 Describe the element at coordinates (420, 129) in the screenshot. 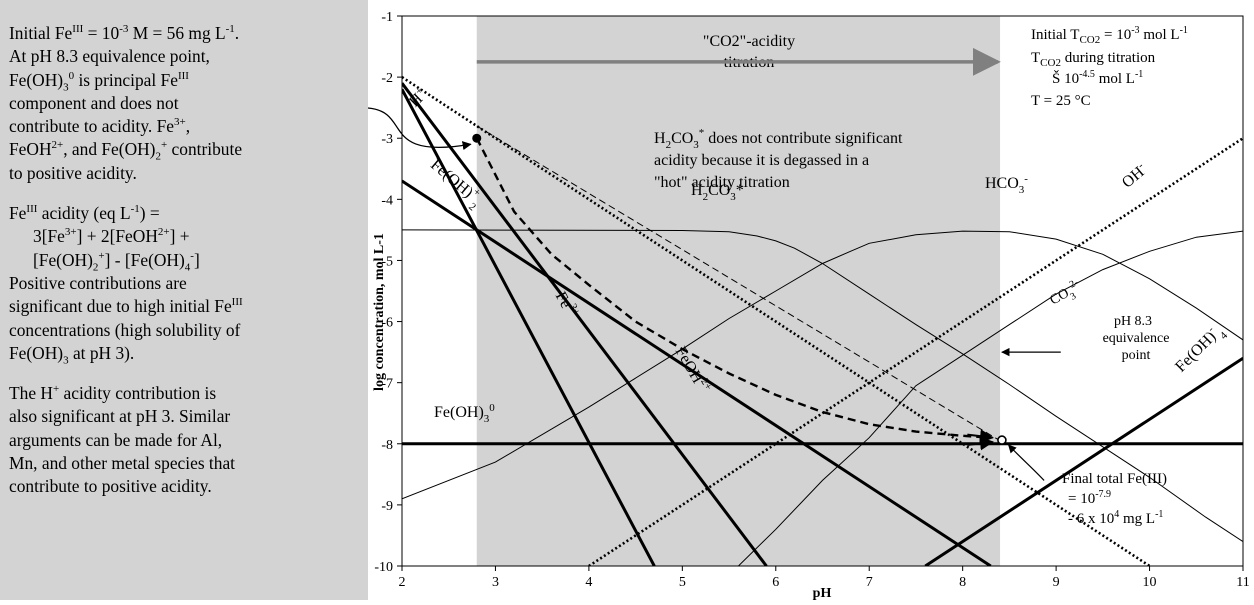

I see `start-pointer-arrow` at that location.